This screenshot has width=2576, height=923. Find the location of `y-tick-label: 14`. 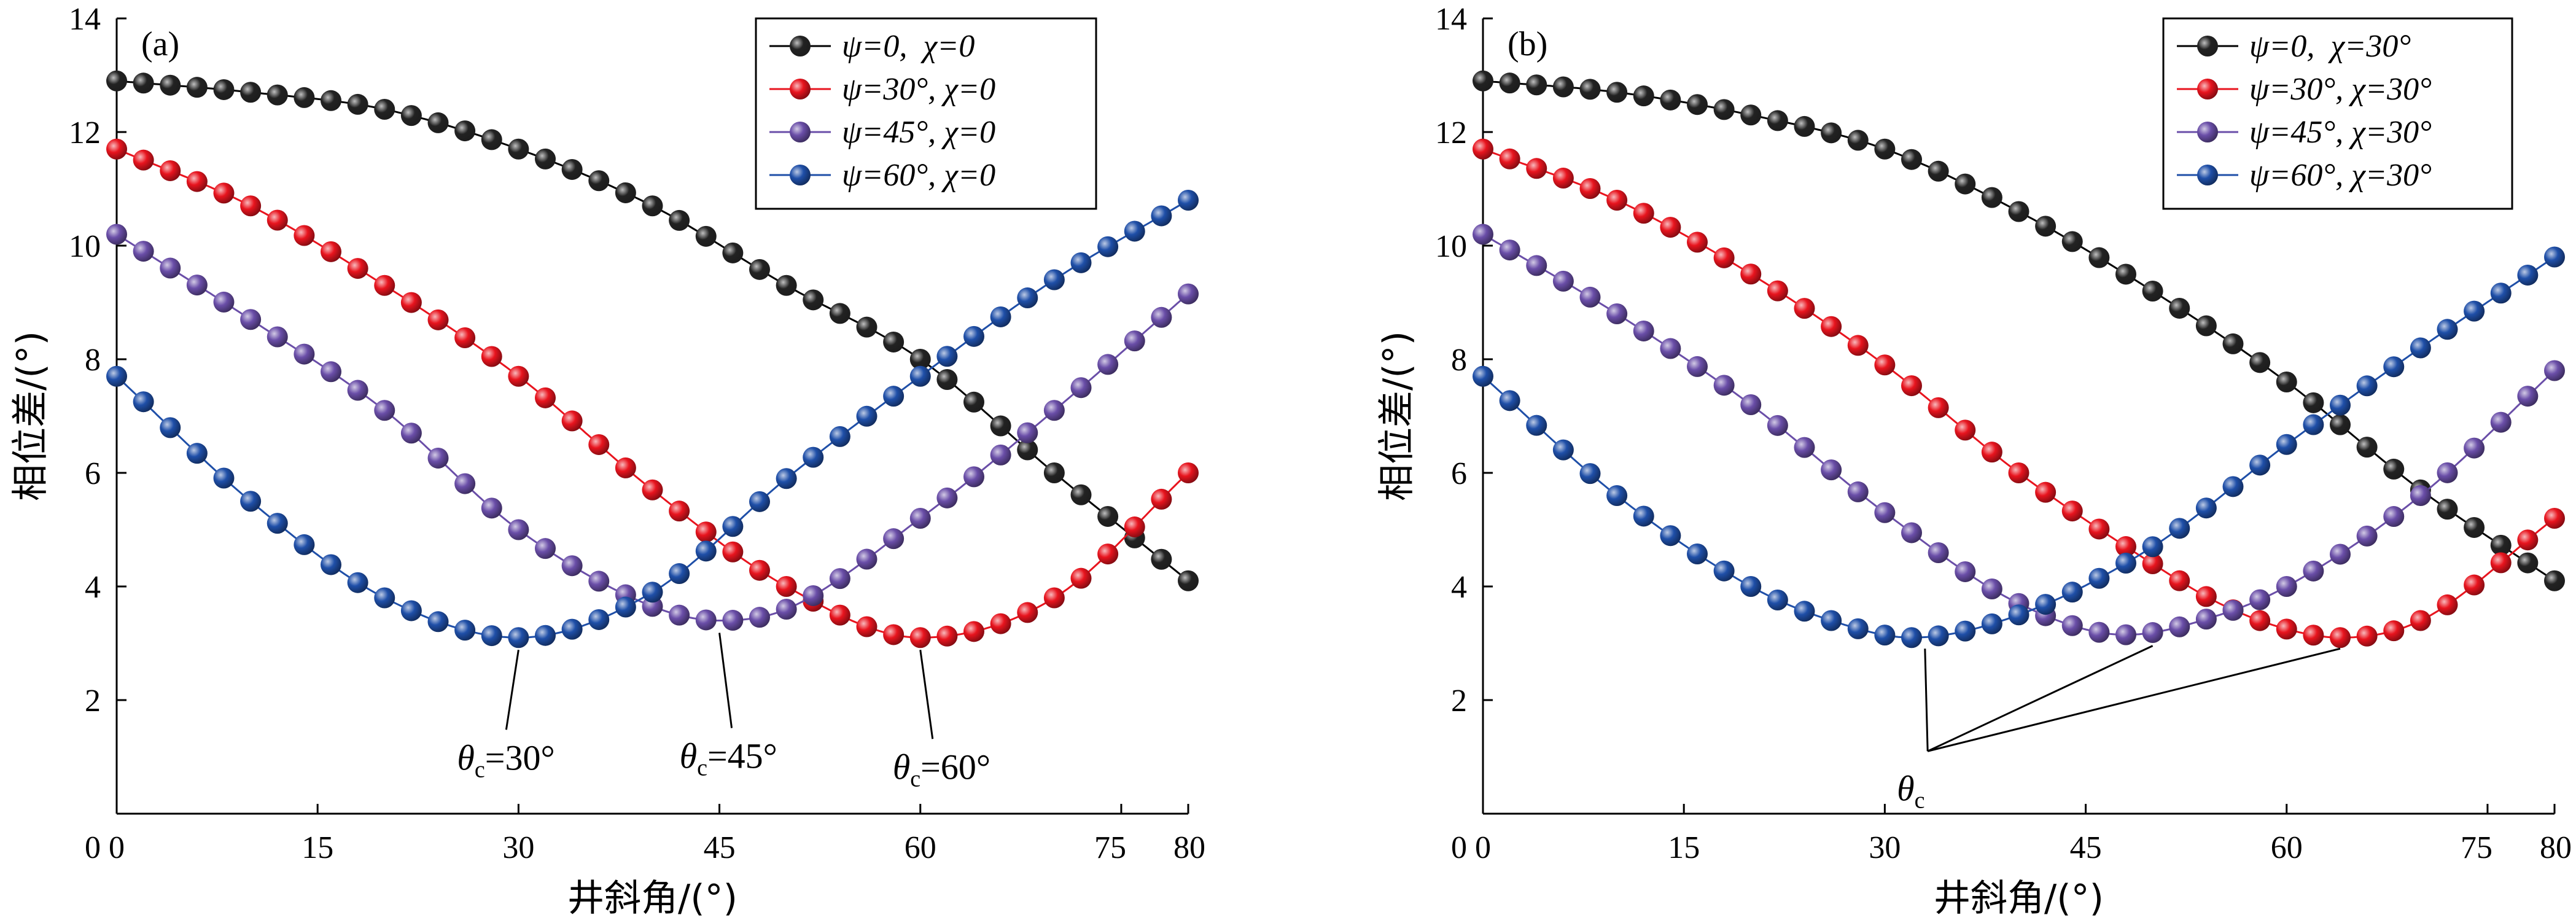

y-tick-label: 14 is located at coordinates (85, 19).